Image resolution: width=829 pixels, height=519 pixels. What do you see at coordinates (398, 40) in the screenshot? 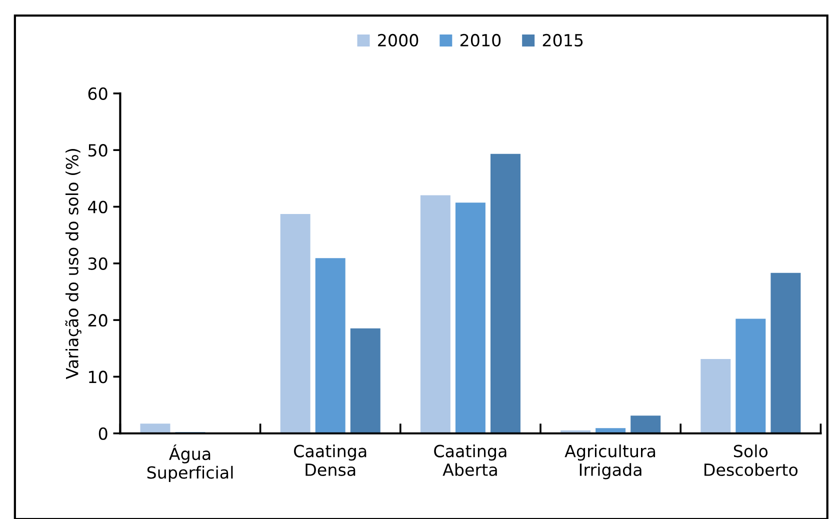
I see `legend-label: 2000` at bounding box center [398, 40].